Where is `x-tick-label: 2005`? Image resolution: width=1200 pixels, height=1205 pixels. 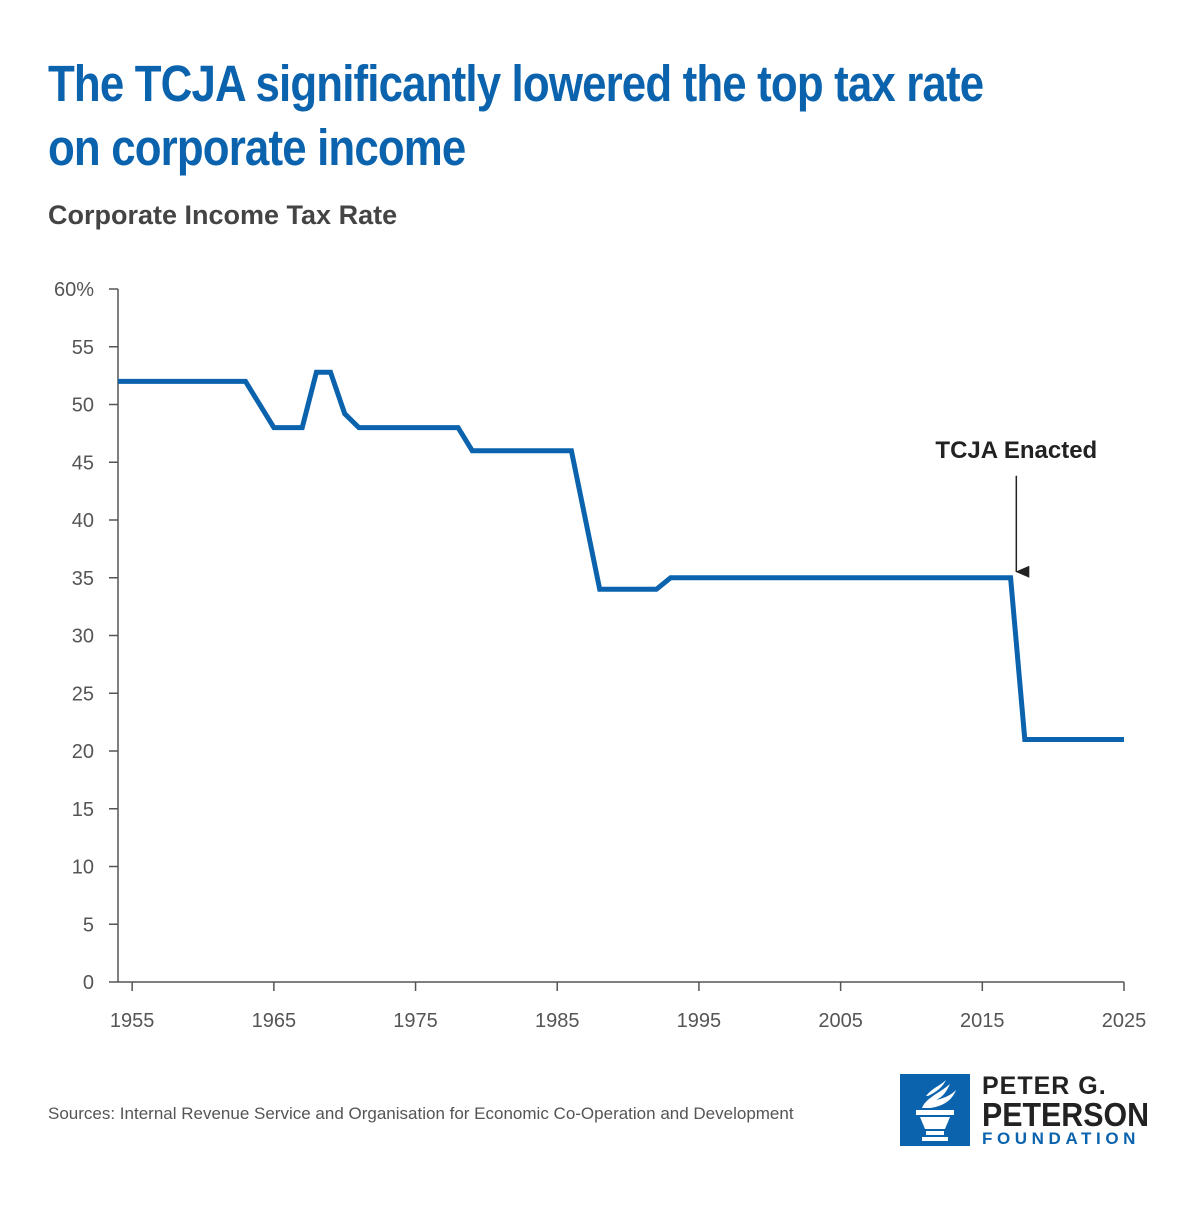
x-tick-label: 2005 is located at coordinates (840, 1021).